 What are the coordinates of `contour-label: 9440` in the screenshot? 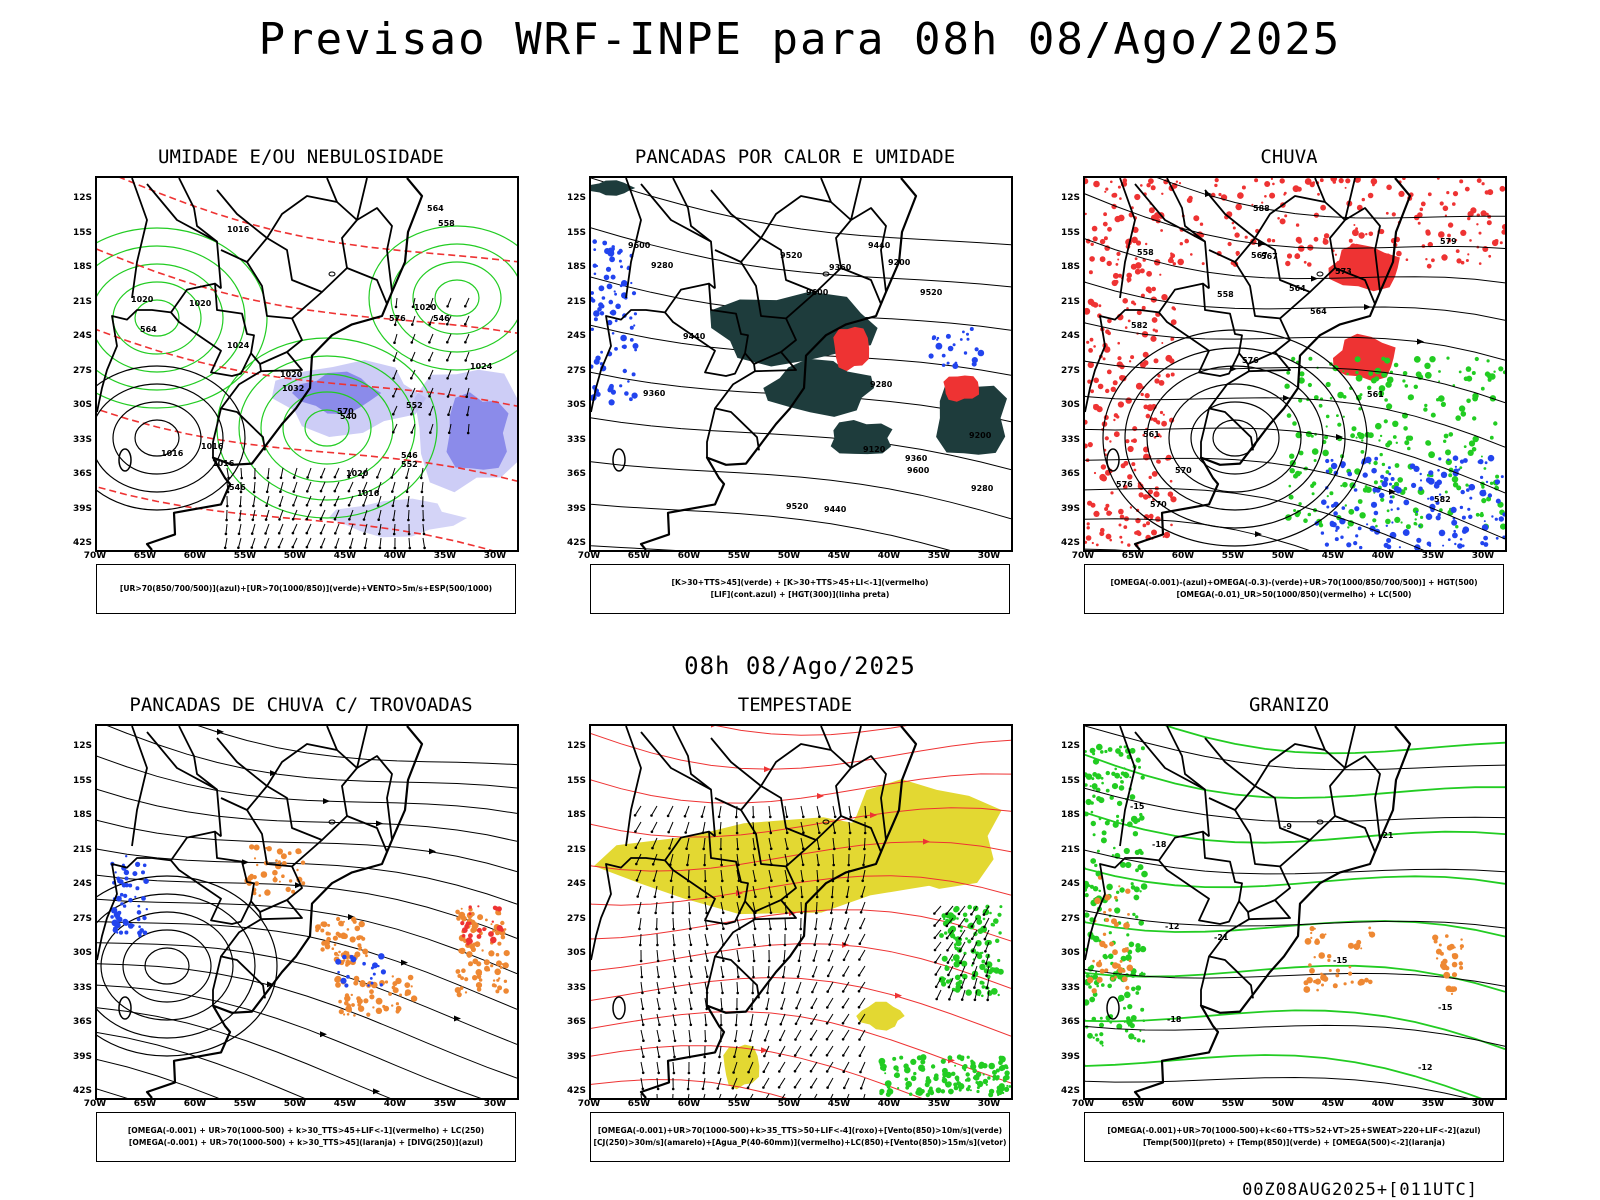 It's located at (835, 509).